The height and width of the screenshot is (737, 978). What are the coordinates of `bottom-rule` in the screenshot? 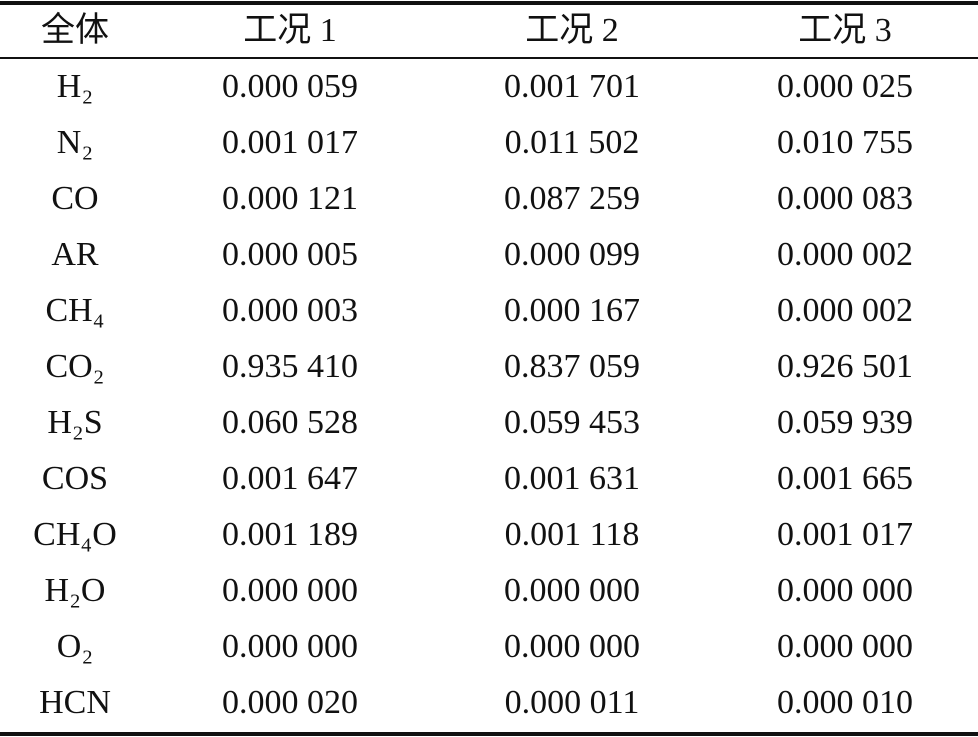 It's located at (489, 734).